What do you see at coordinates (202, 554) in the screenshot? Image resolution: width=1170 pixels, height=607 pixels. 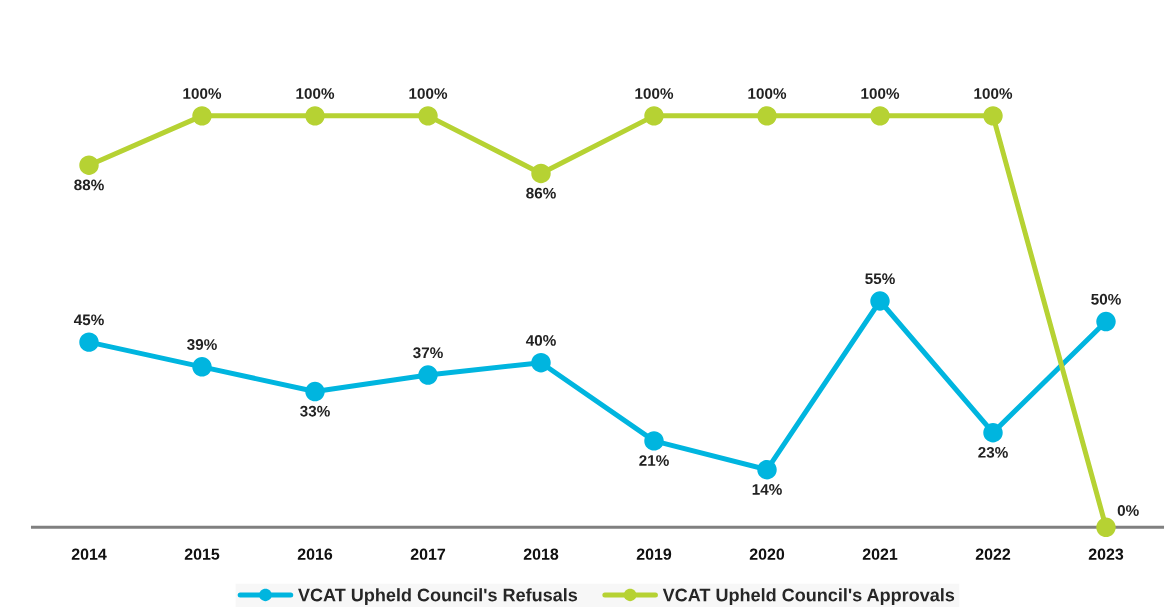 I see `x-tick-label: 2015` at bounding box center [202, 554].